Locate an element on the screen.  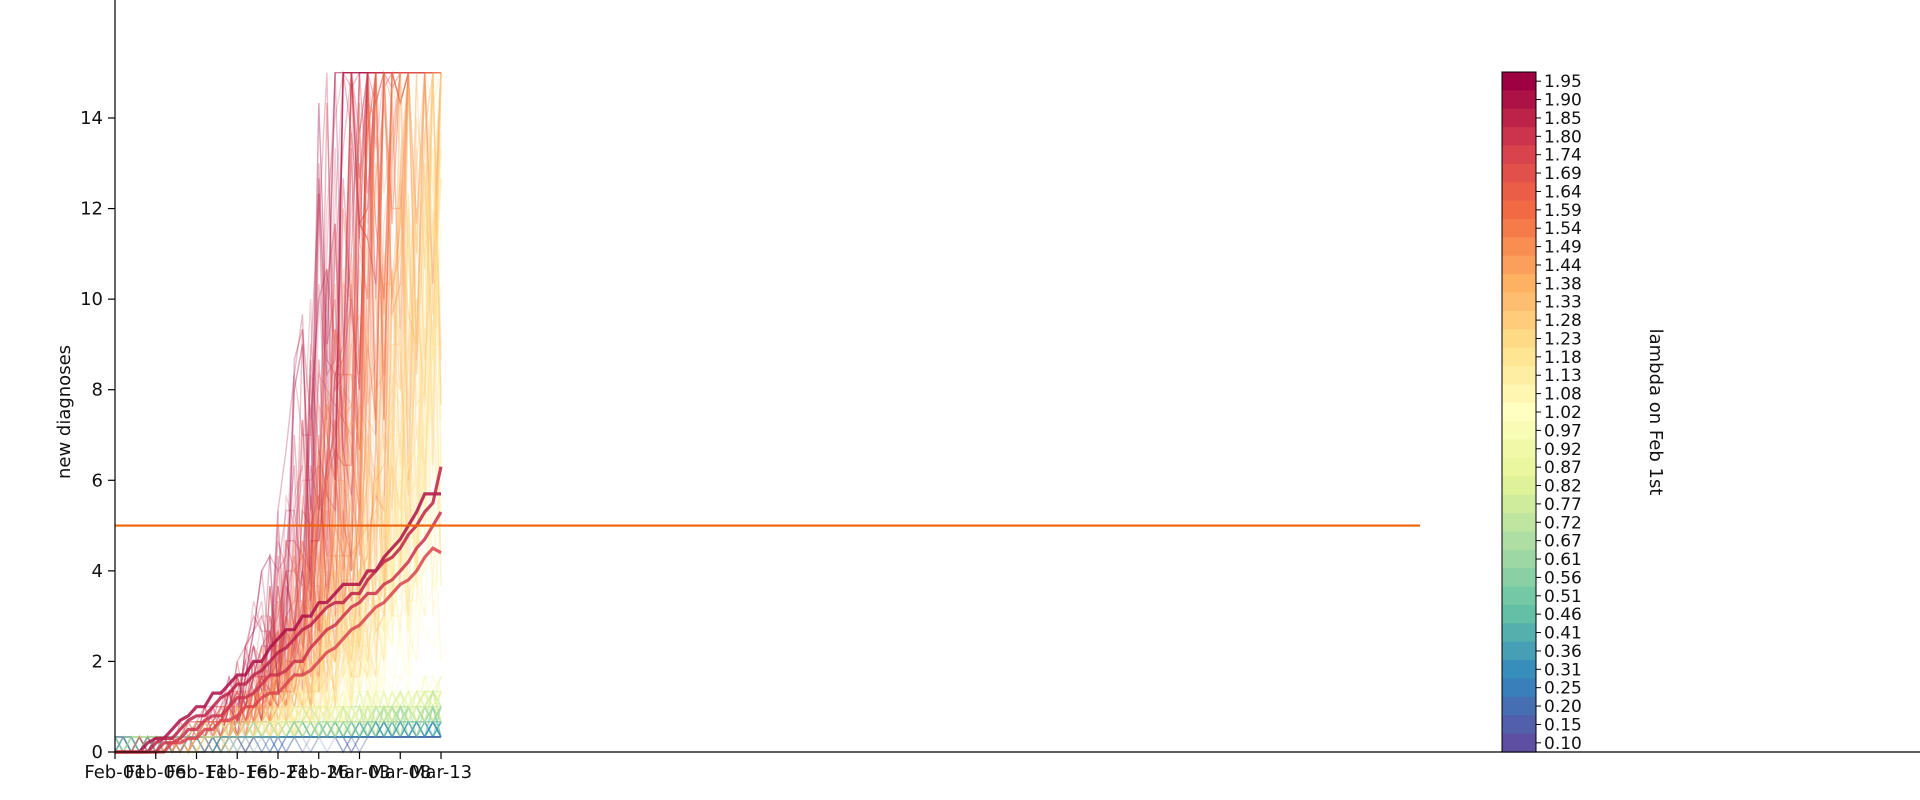
colorbar-tick-label: 1.80 is located at coordinates (1563, 137).